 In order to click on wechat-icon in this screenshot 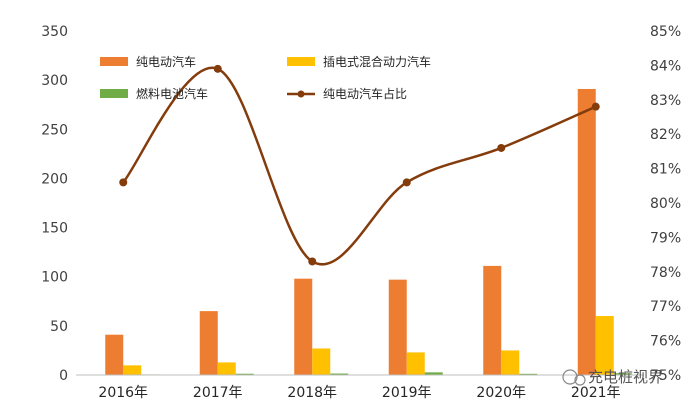, I will do `click(570, 377)`.